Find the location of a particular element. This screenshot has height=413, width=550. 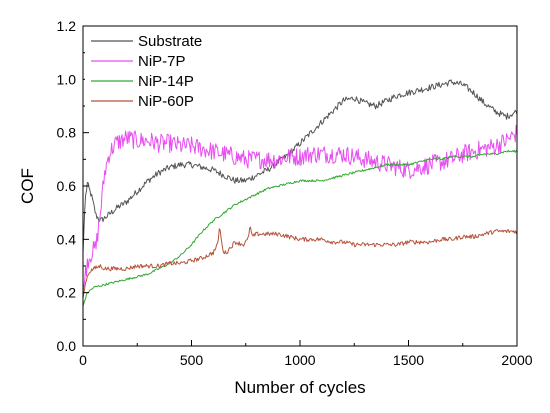

x-axis-title: Number of cycles is located at coordinates (299, 387).